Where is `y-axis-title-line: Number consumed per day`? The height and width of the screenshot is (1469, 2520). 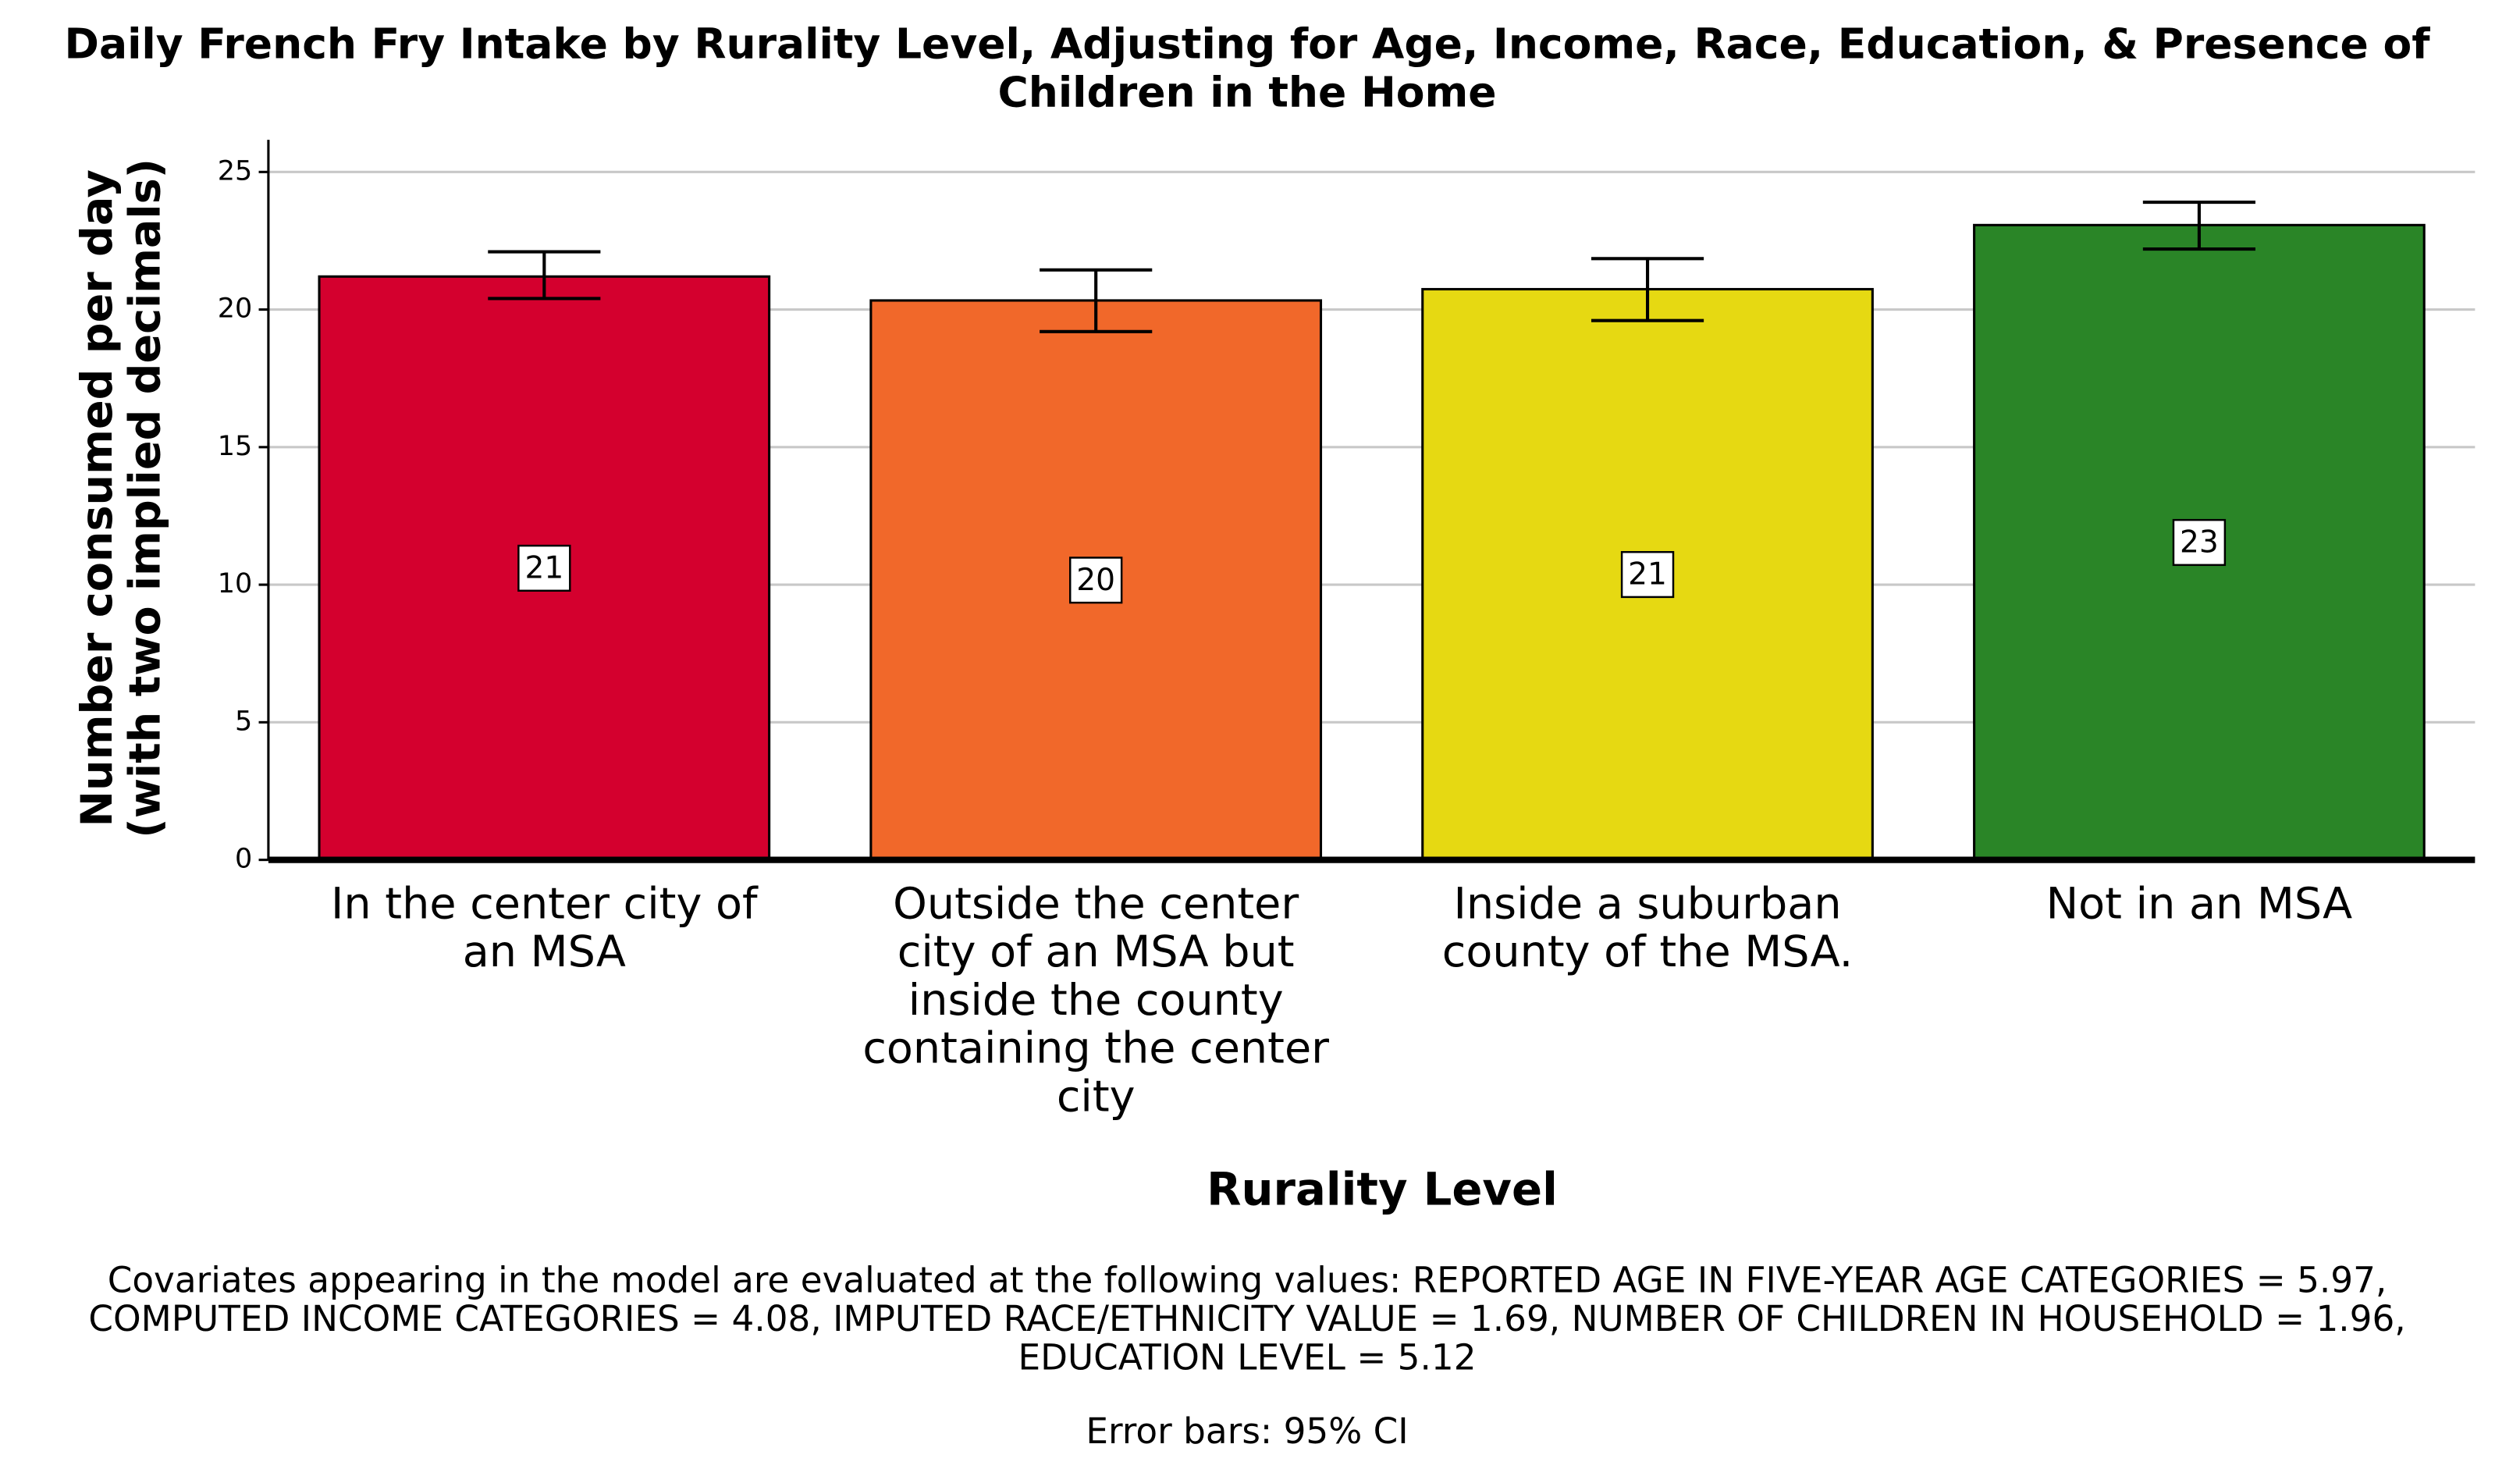
y-axis-title-line: Number consumed per day is located at coordinates (98, 498).